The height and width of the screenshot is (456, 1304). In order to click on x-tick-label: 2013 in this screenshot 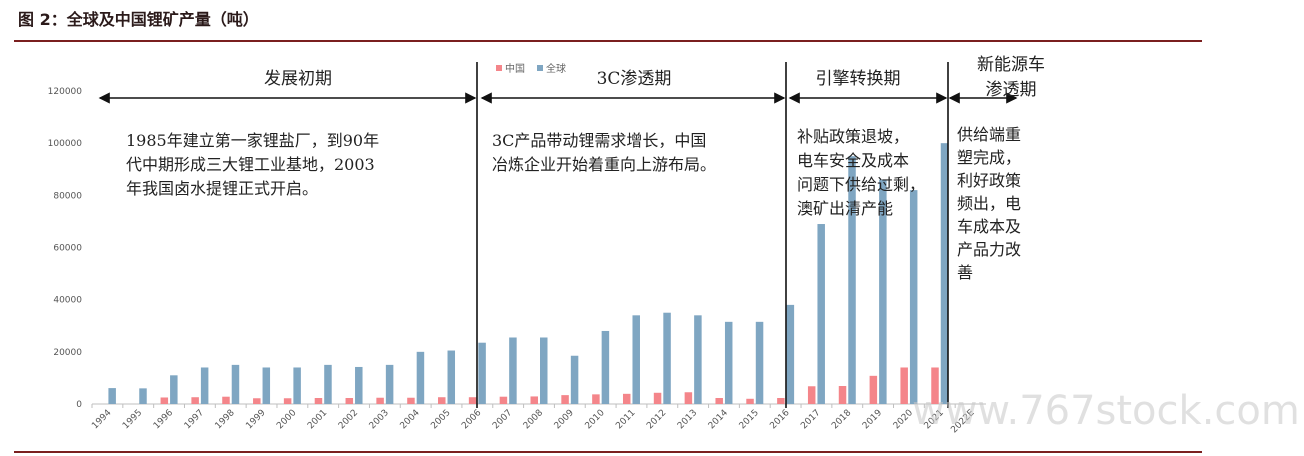, I will do `click(687, 419)`.